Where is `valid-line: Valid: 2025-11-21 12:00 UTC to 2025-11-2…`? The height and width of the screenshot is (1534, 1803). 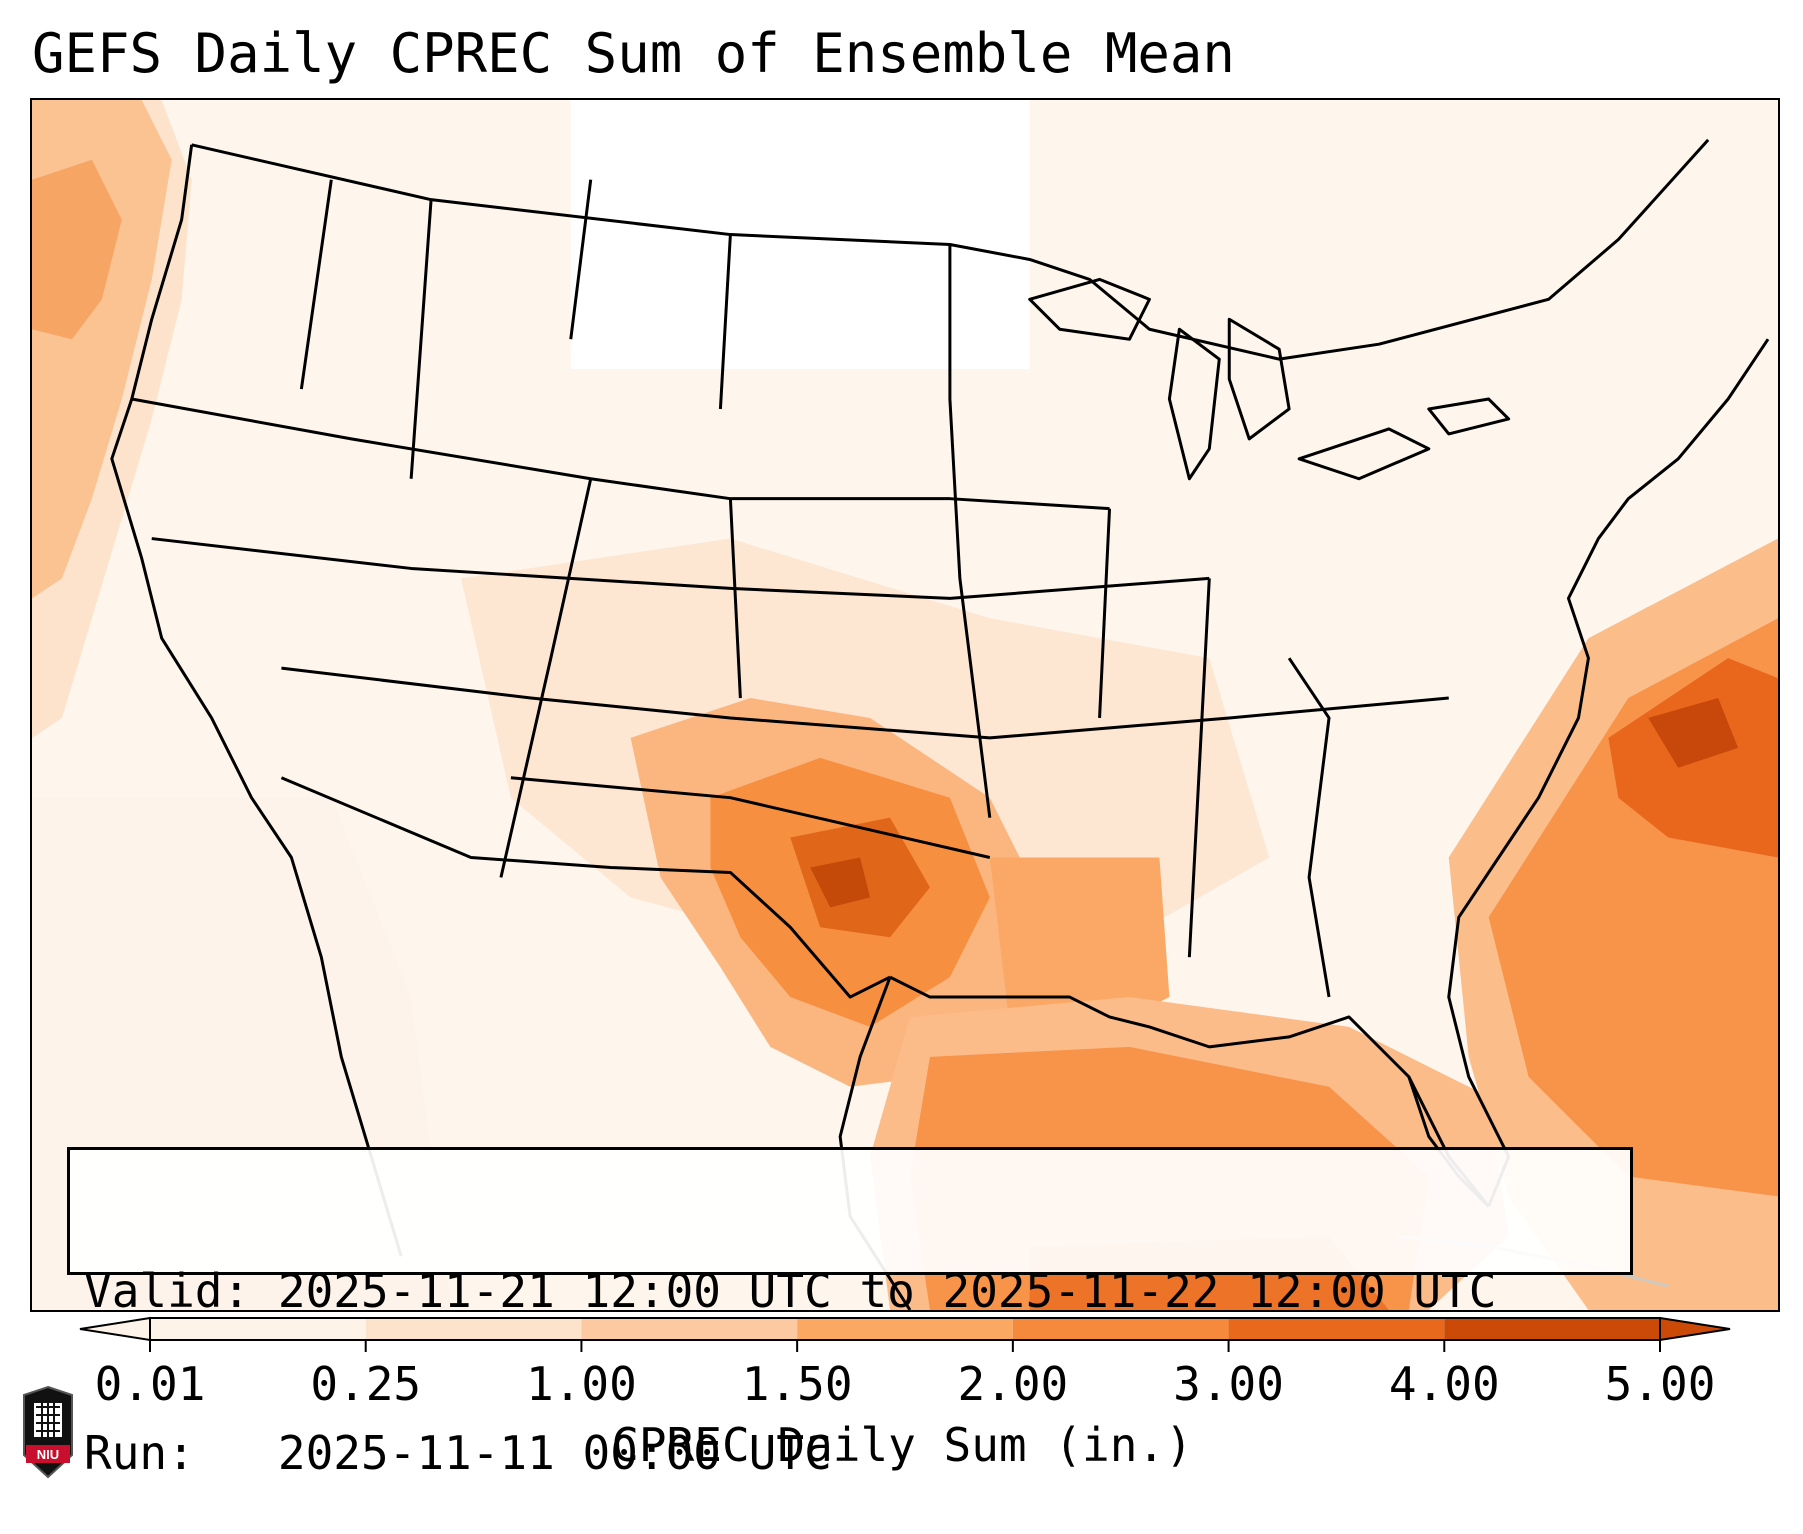 valid-line: Valid: 2025-11-21 12:00 UTC to 2025-11-2… is located at coordinates (850, 1291).